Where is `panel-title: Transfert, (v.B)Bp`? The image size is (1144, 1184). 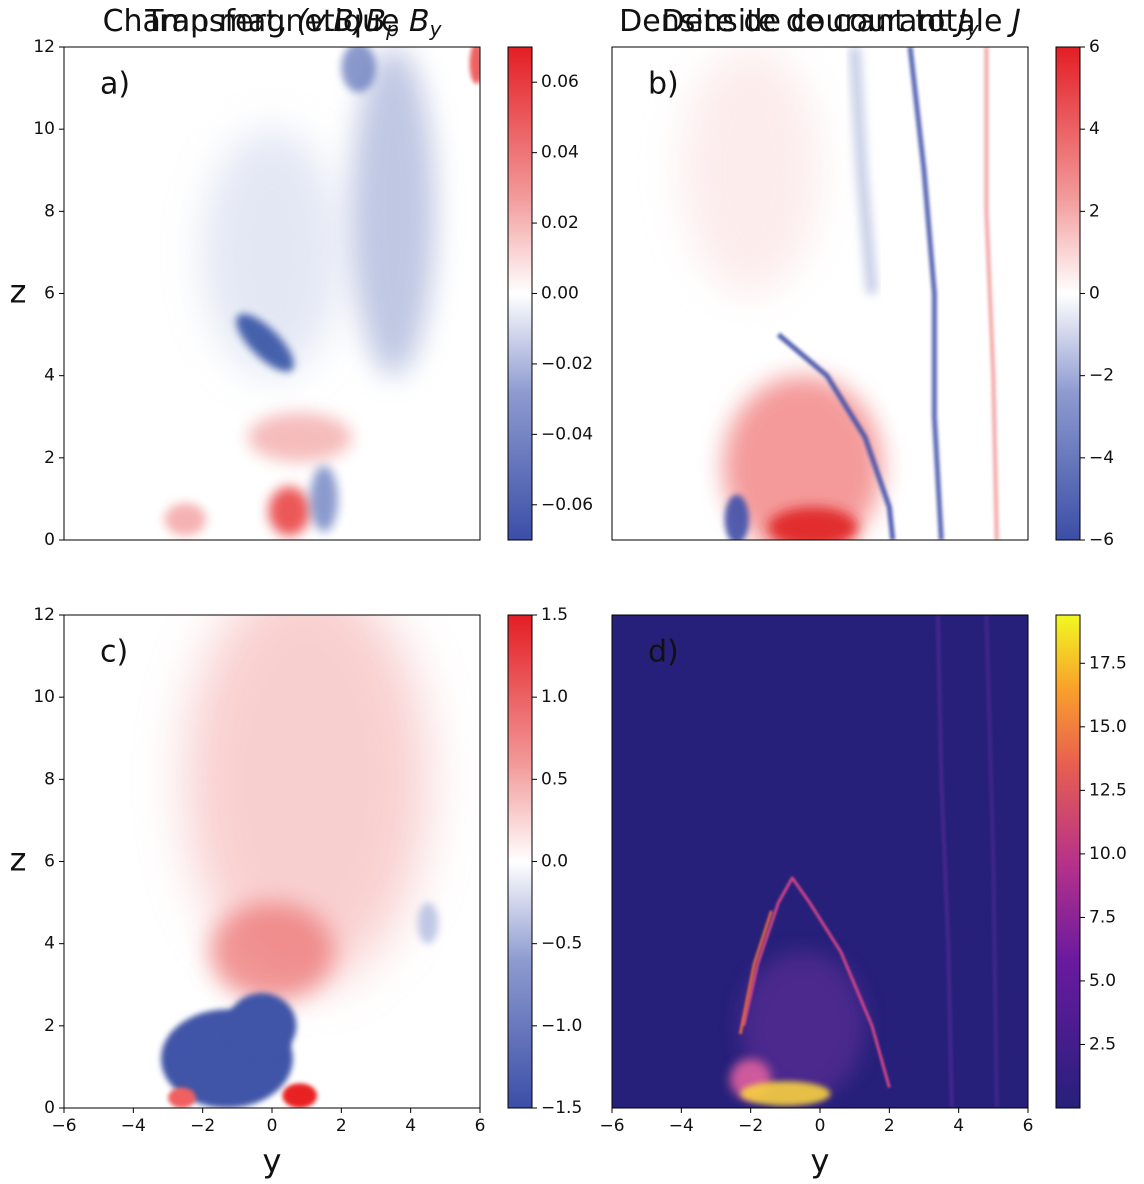
panel-title: Transfert, (v.B)Bp is located at coordinates (271, 22).